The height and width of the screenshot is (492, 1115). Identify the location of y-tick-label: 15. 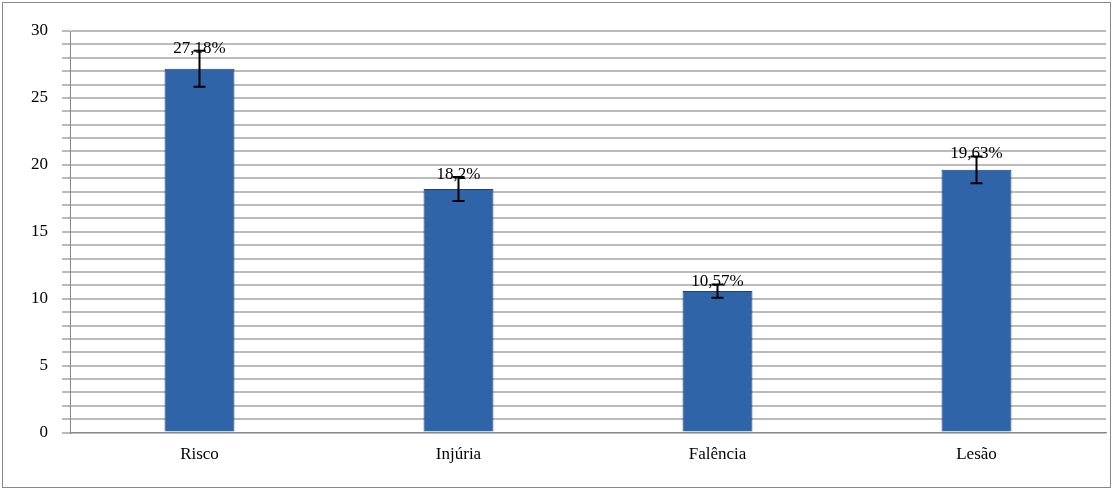
(39, 231).